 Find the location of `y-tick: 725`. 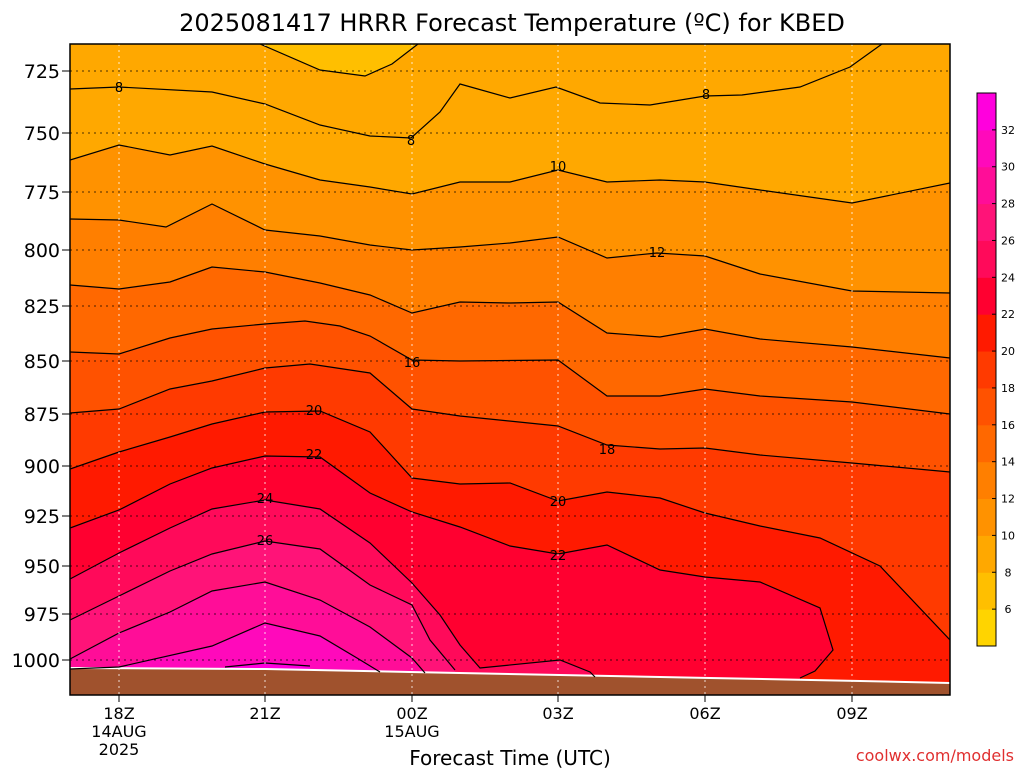

y-tick: 725 is located at coordinates (47, 72).